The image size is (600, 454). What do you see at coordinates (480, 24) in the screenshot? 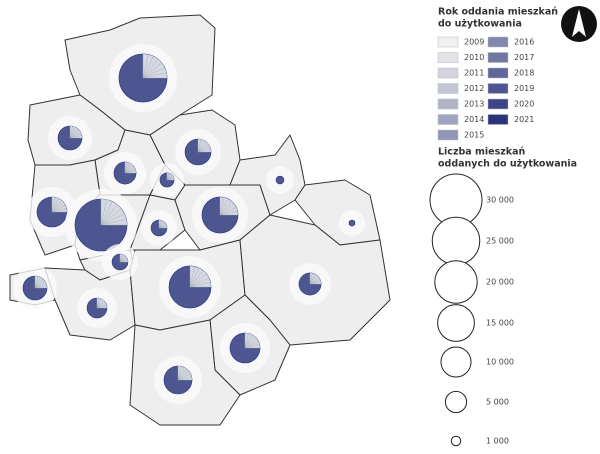
I see `legend-title: do użytkowania` at bounding box center [480, 24].